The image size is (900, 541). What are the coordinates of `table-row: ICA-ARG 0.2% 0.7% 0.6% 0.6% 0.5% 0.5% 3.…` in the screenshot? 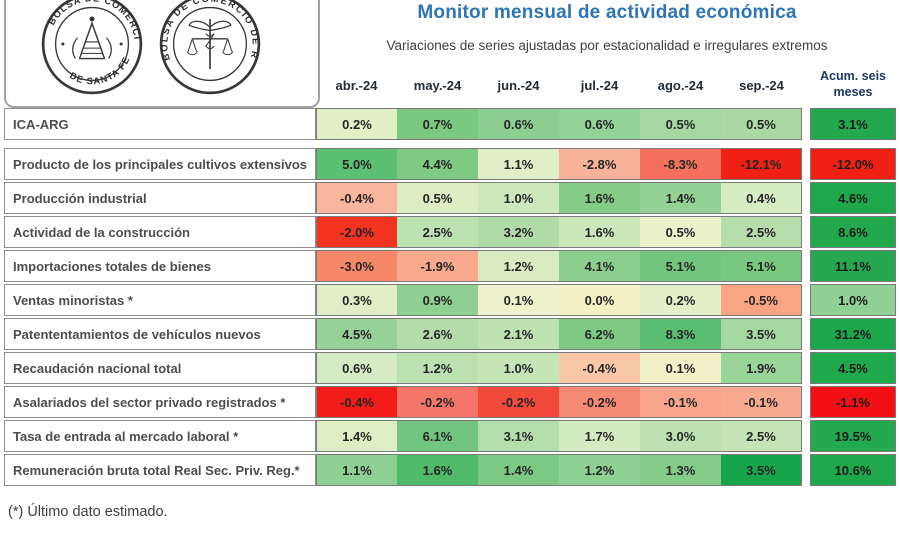 It's located at (451, 124).